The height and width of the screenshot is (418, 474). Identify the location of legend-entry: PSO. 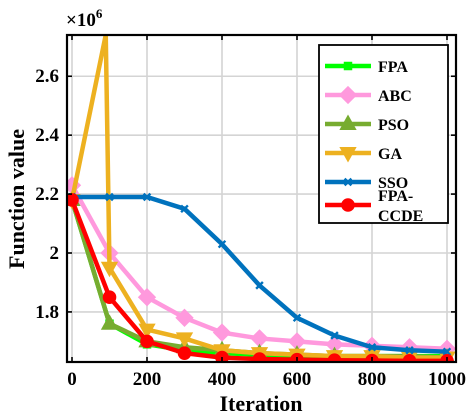
(367, 124).